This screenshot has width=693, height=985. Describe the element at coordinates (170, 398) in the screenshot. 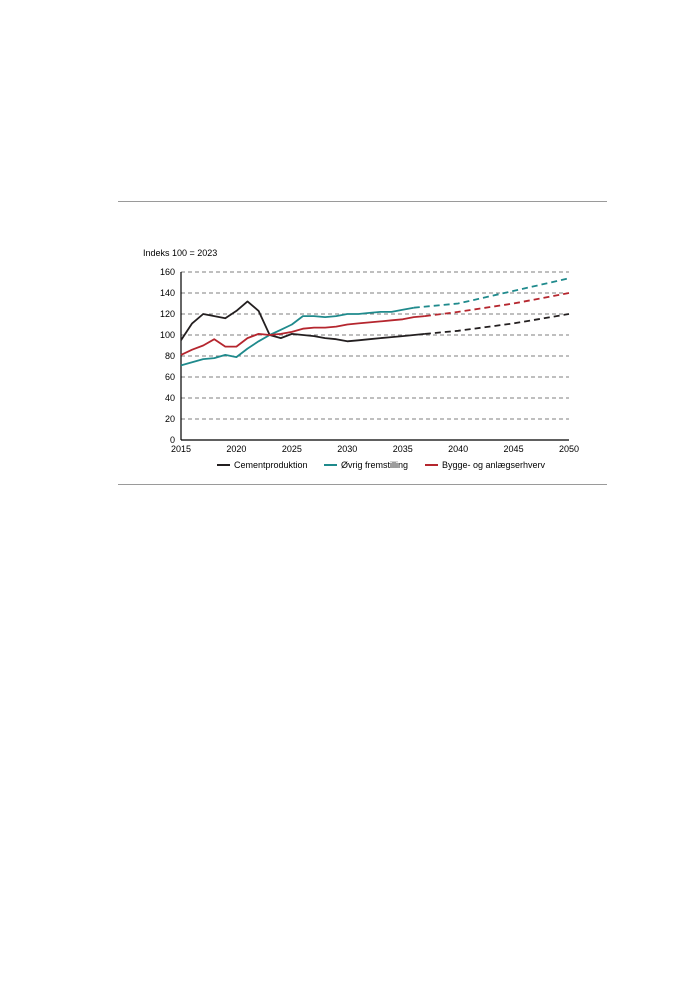

I see `y-tick-label: 40` at that location.